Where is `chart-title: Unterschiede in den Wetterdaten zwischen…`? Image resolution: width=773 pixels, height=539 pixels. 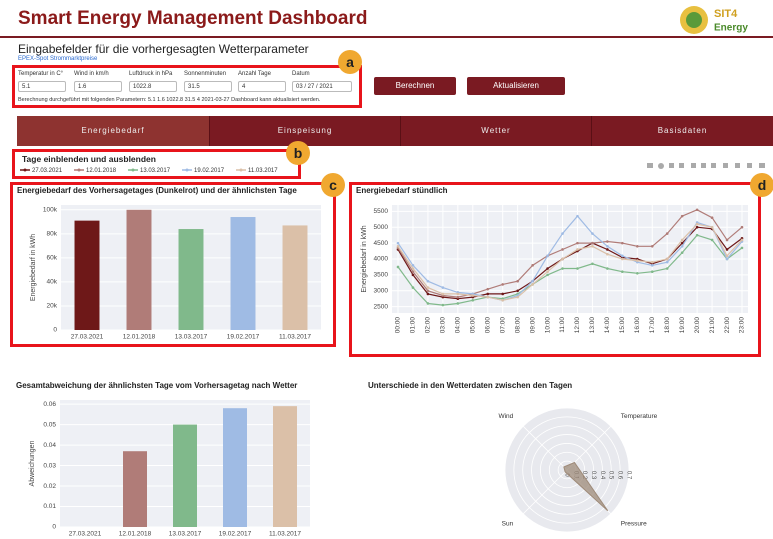
chart-title: Unterschiede in den Wetterdaten zwischen… is located at coordinates (470, 385).